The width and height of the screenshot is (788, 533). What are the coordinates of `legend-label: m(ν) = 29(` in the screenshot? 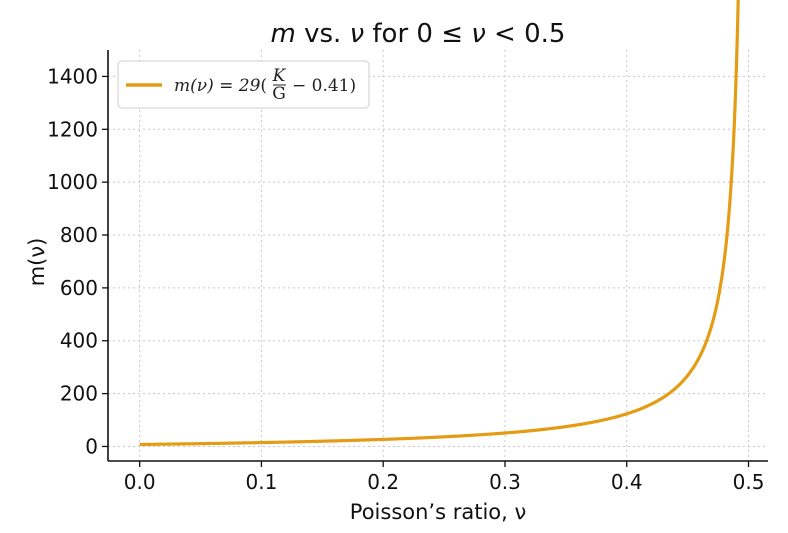 It's located at (220, 86).